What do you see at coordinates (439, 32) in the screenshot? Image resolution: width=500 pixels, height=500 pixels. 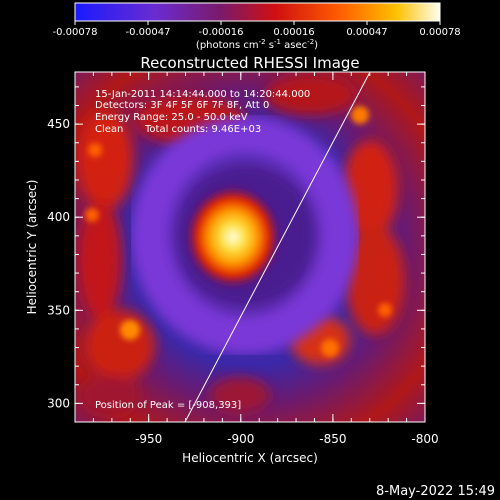 I see `colorbar-tick-label: 0.00078` at bounding box center [439, 32].